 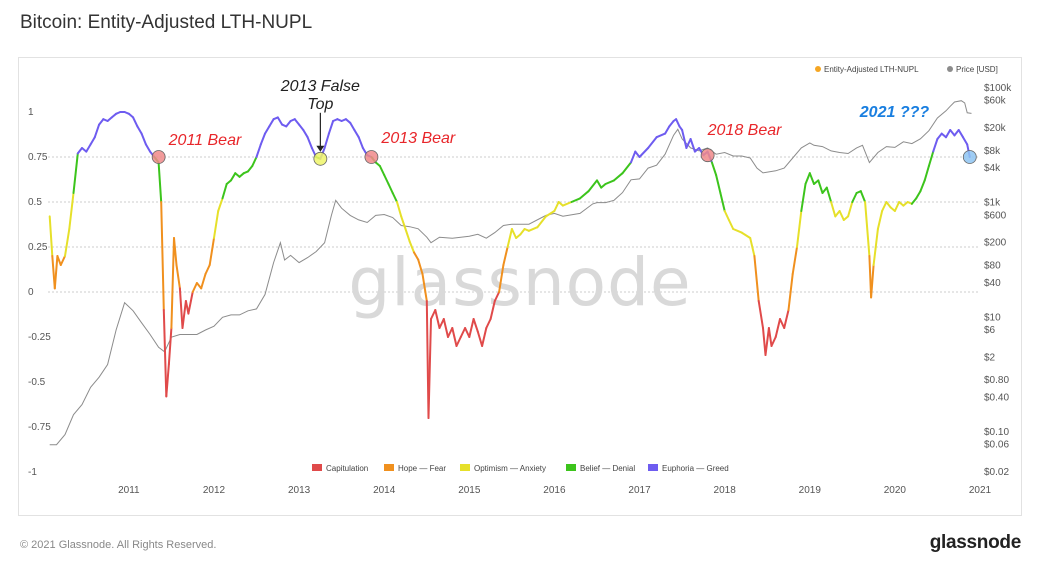 I want to click on annotation-label-1: 2013 False, so click(x=320, y=86).